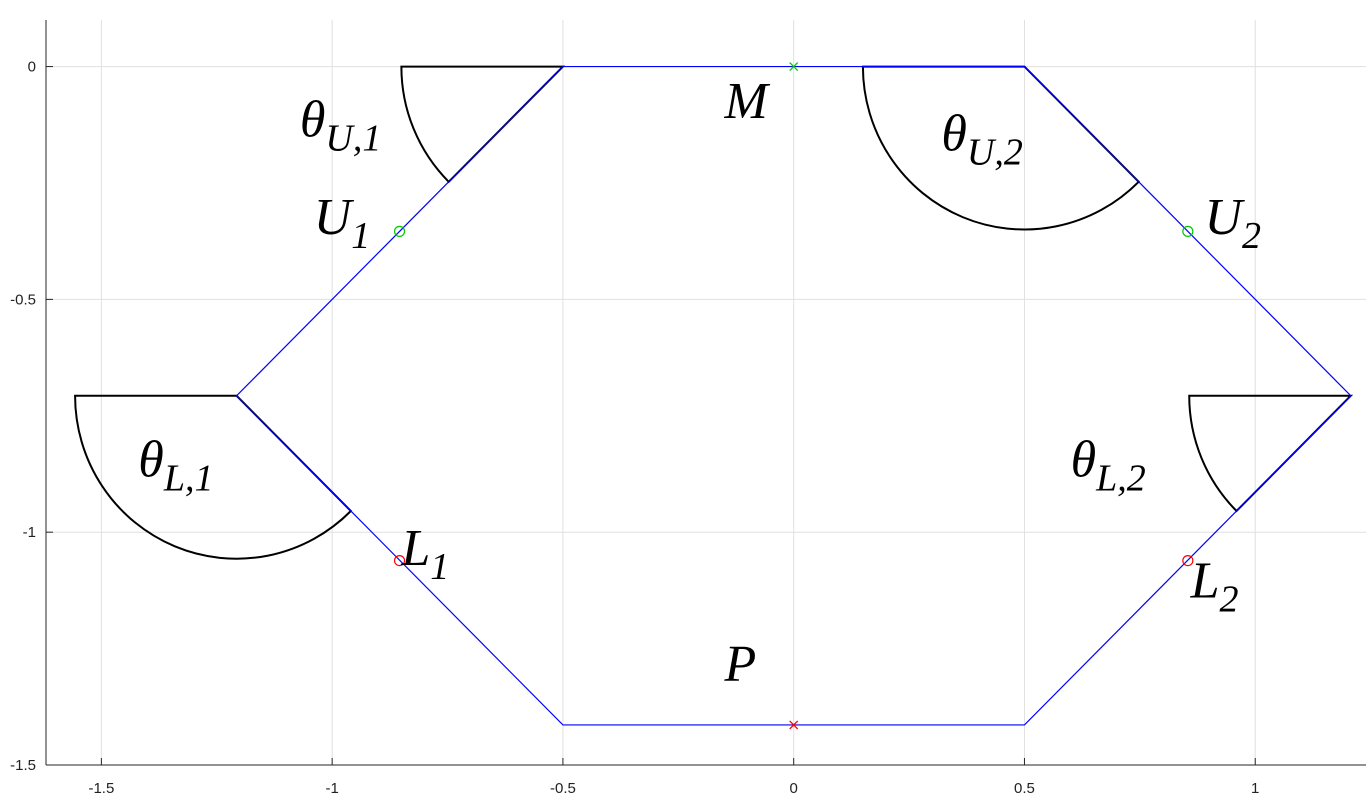  I want to click on marker-U2, so click(1188, 231).